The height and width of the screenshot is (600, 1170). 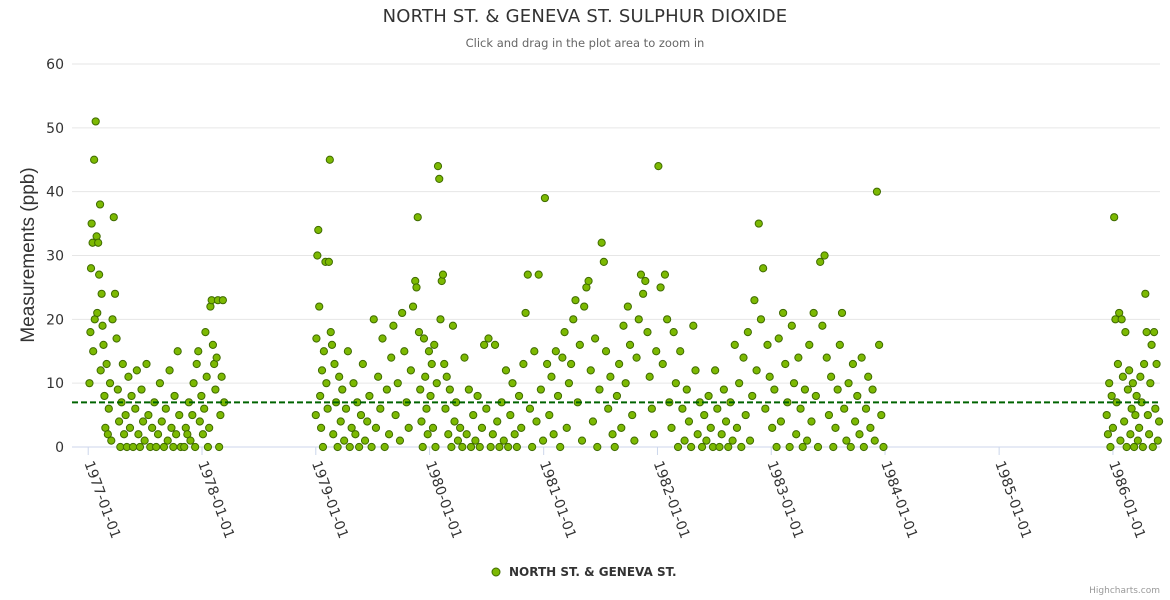 I want to click on legend: NORTH ST. & GENEVA ST., so click(x=584, y=572).